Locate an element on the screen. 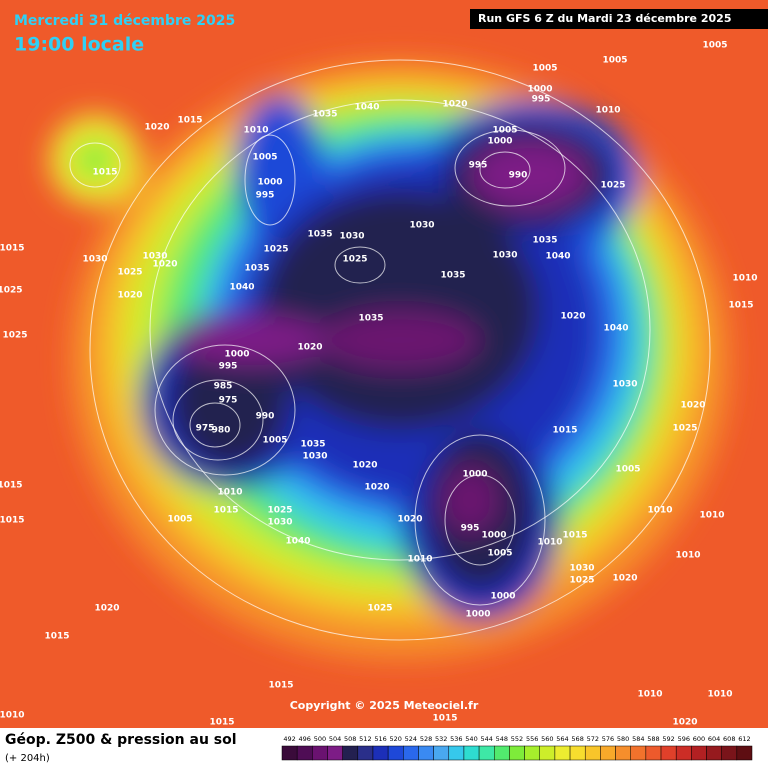  scale-label: 520 is located at coordinates (395, 739).